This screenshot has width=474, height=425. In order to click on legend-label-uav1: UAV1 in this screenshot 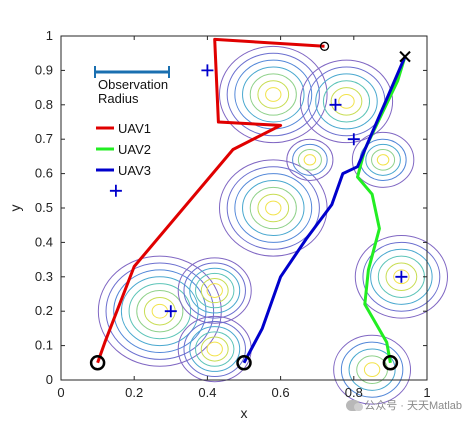, I will do `click(134, 128)`.